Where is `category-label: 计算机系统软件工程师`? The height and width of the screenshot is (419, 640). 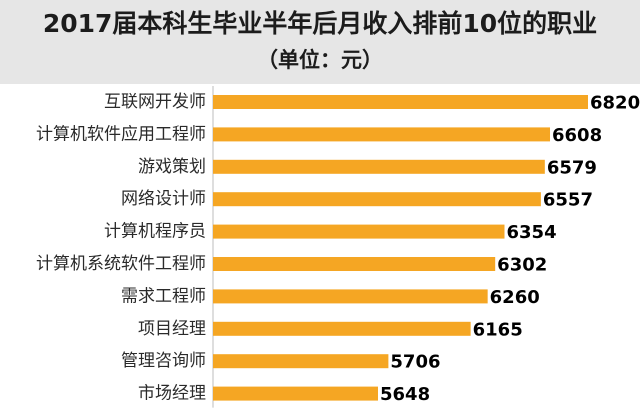
category-label: 计算机系统软件工程师 is located at coordinates (121, 264).